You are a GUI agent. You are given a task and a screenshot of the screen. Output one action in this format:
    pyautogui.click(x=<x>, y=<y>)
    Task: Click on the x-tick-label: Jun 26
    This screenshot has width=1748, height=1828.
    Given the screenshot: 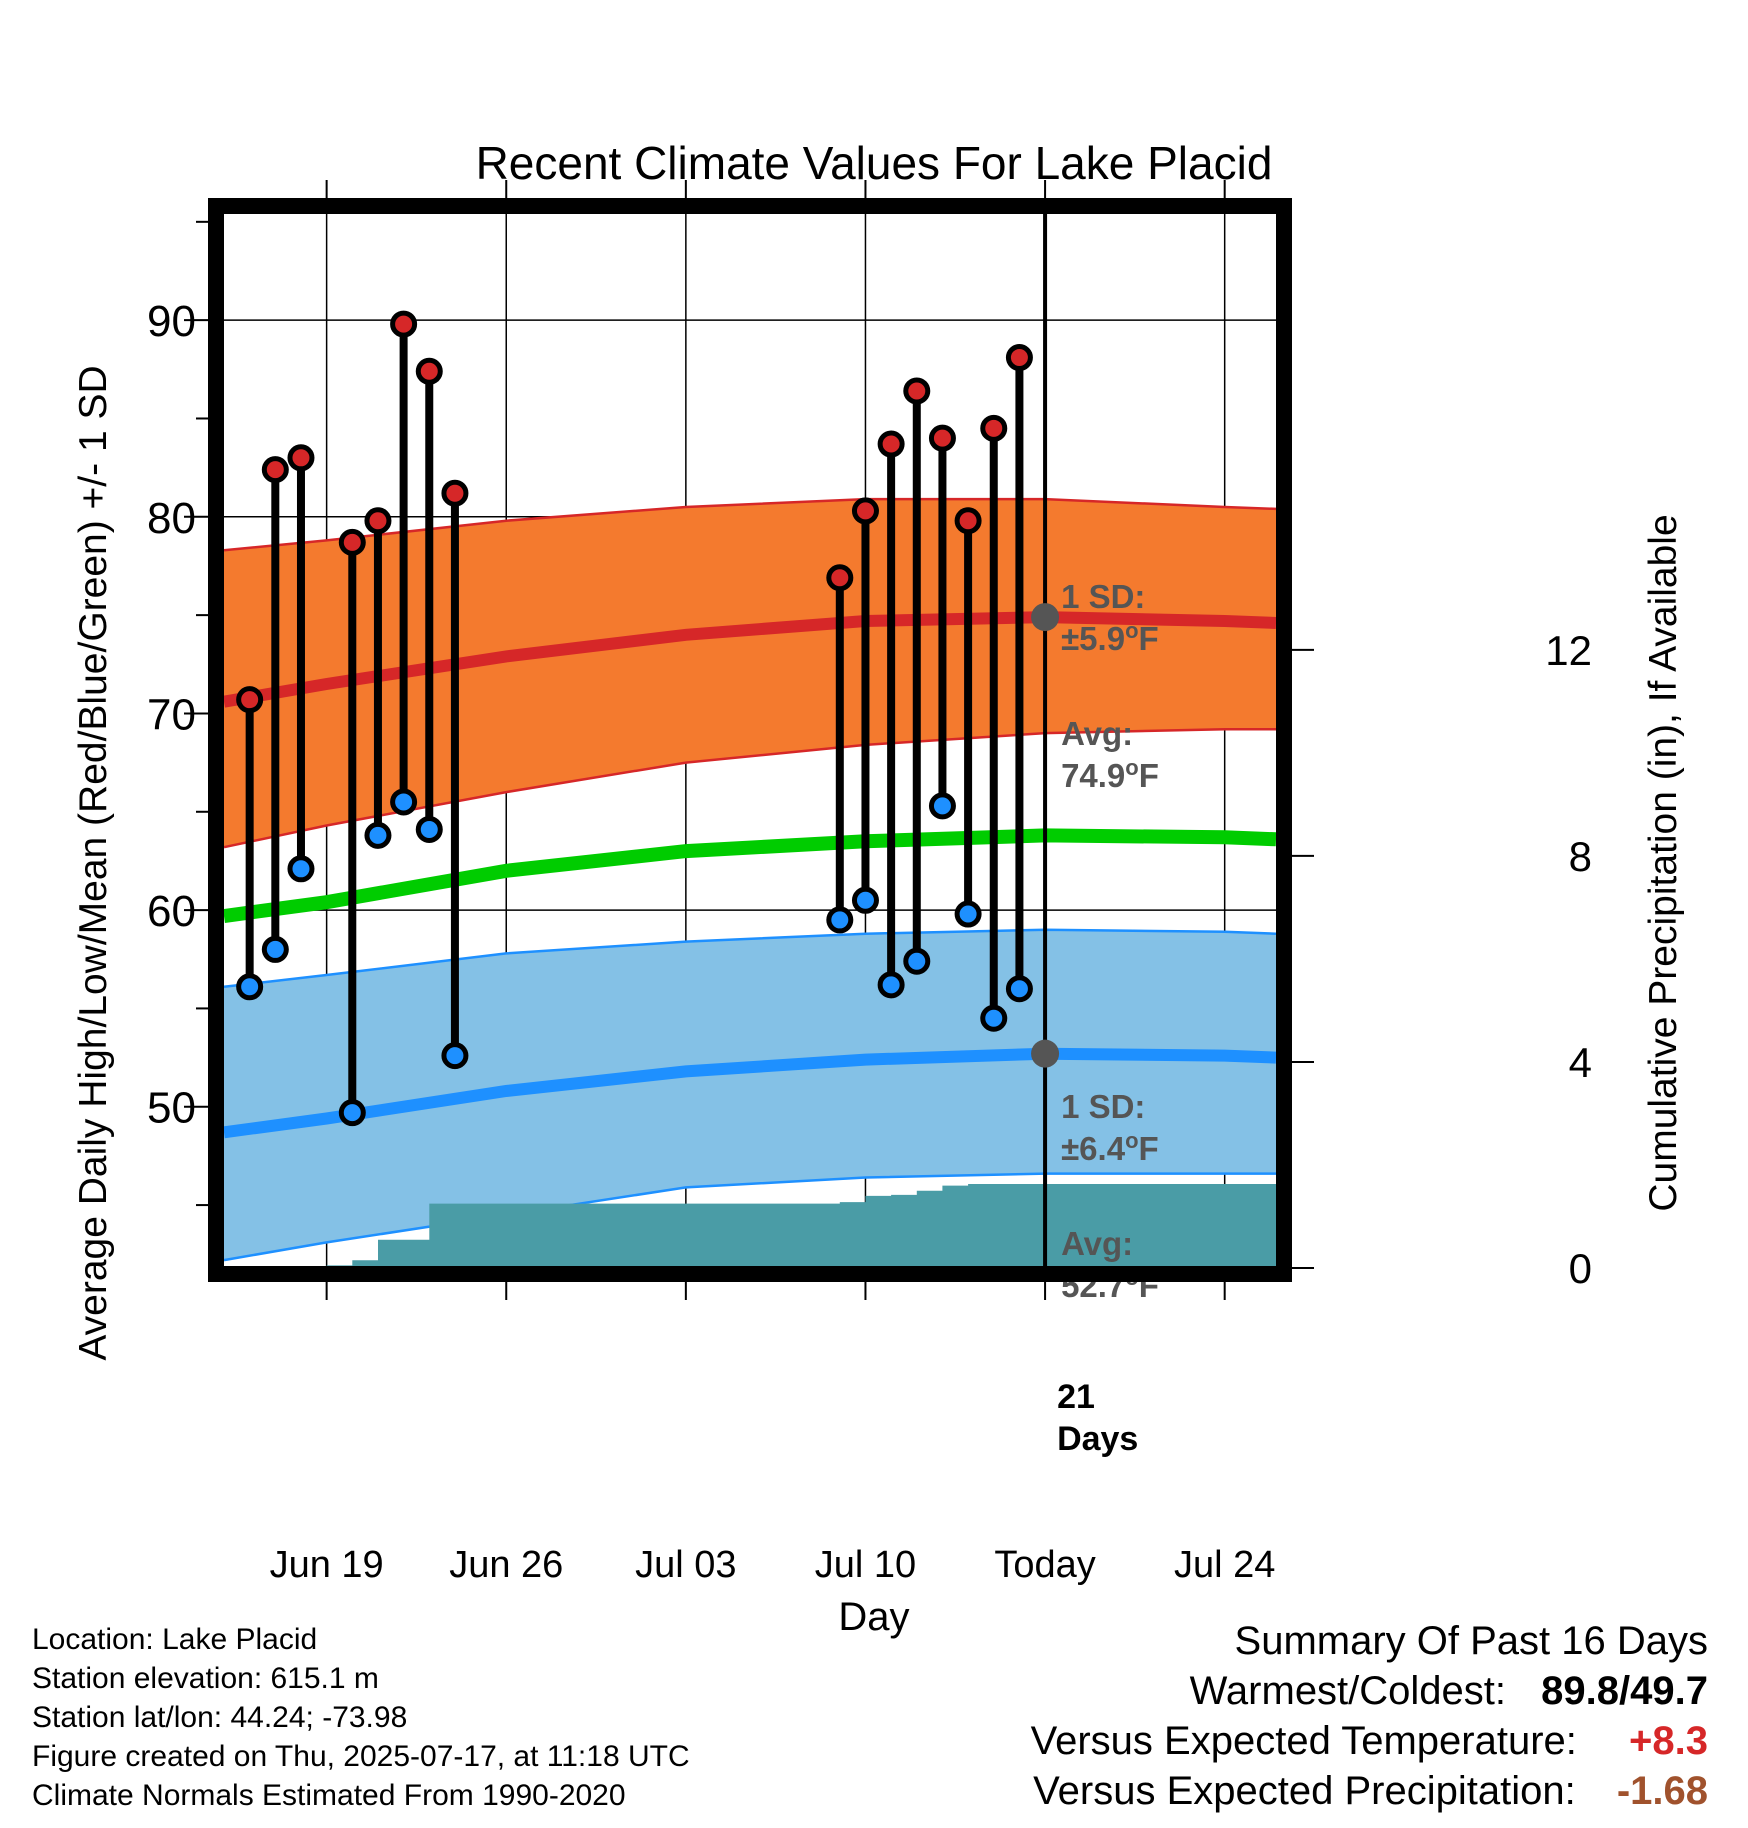 What is the action you would take?
    pyautogui.click(x=506, y=1565)
    